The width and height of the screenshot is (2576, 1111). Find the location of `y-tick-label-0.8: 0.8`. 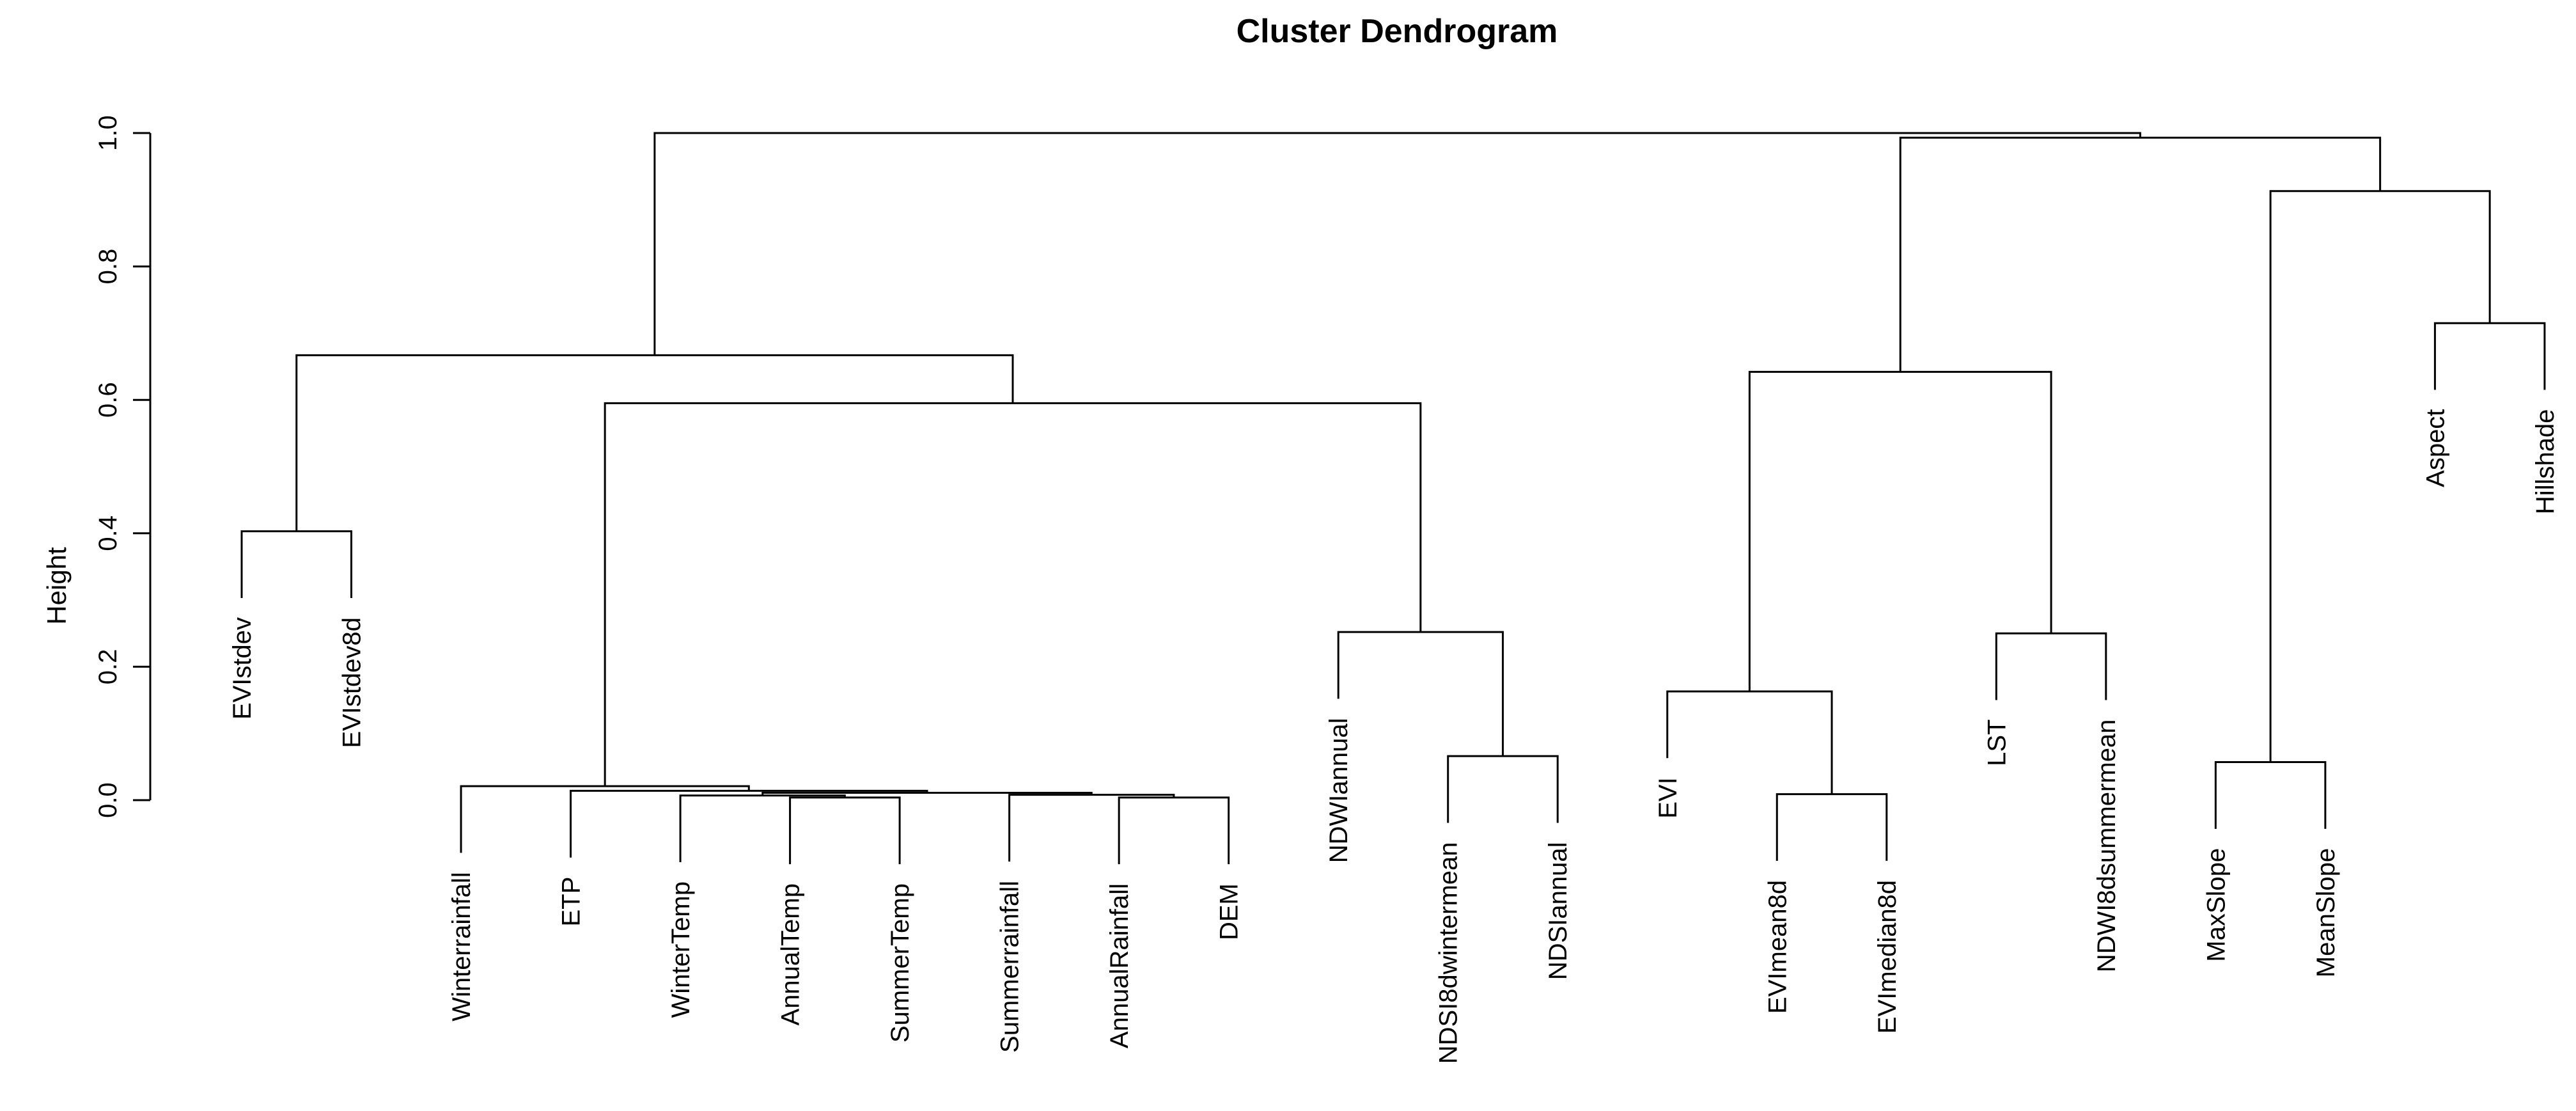

y-tick-label-0.8: 0.8 is located at coordinates (108, 267).